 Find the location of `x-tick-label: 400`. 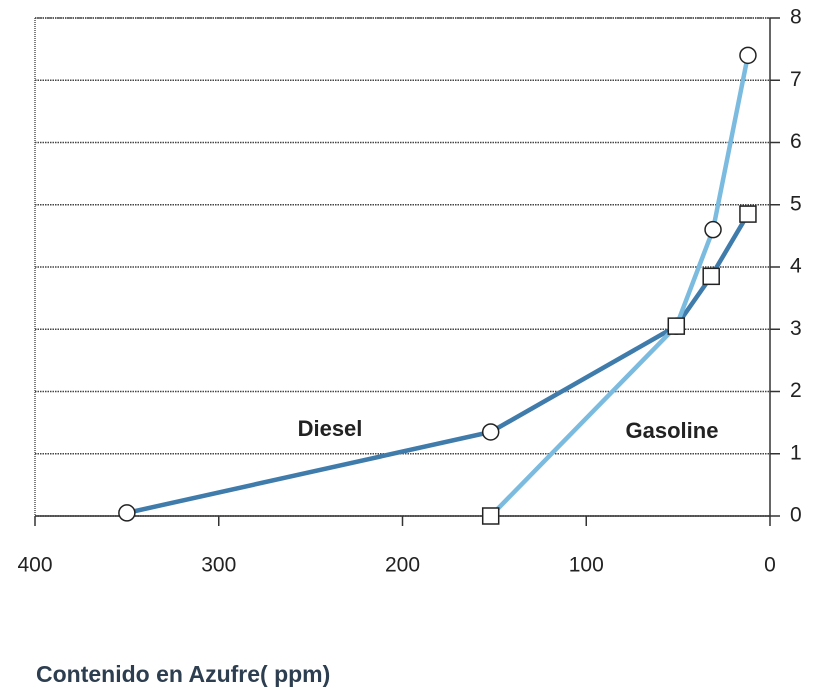

x-tick-label: 400 is located at coordinates (34, 565).